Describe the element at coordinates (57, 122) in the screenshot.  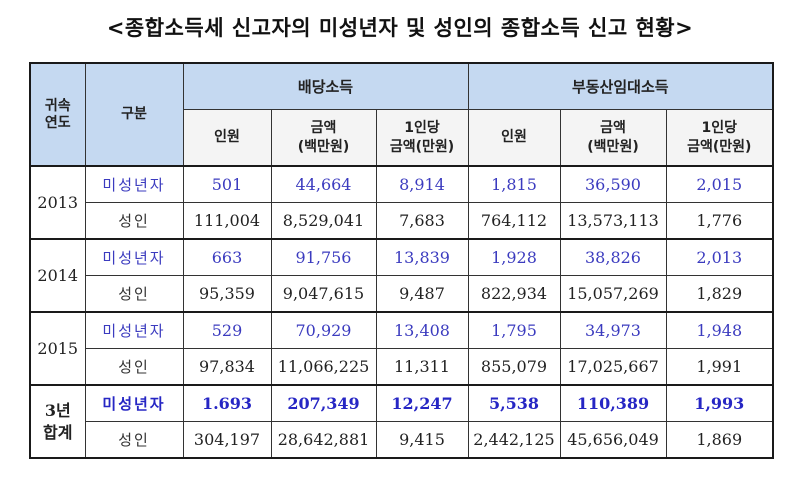
I see `header-year-line2: 연도` at that location.